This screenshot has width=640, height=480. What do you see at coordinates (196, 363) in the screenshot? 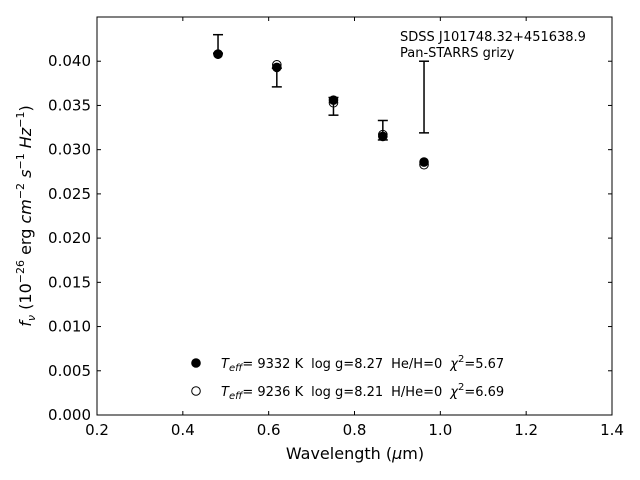
I see `legend-marker-filled` at bounding box center [196, 363].